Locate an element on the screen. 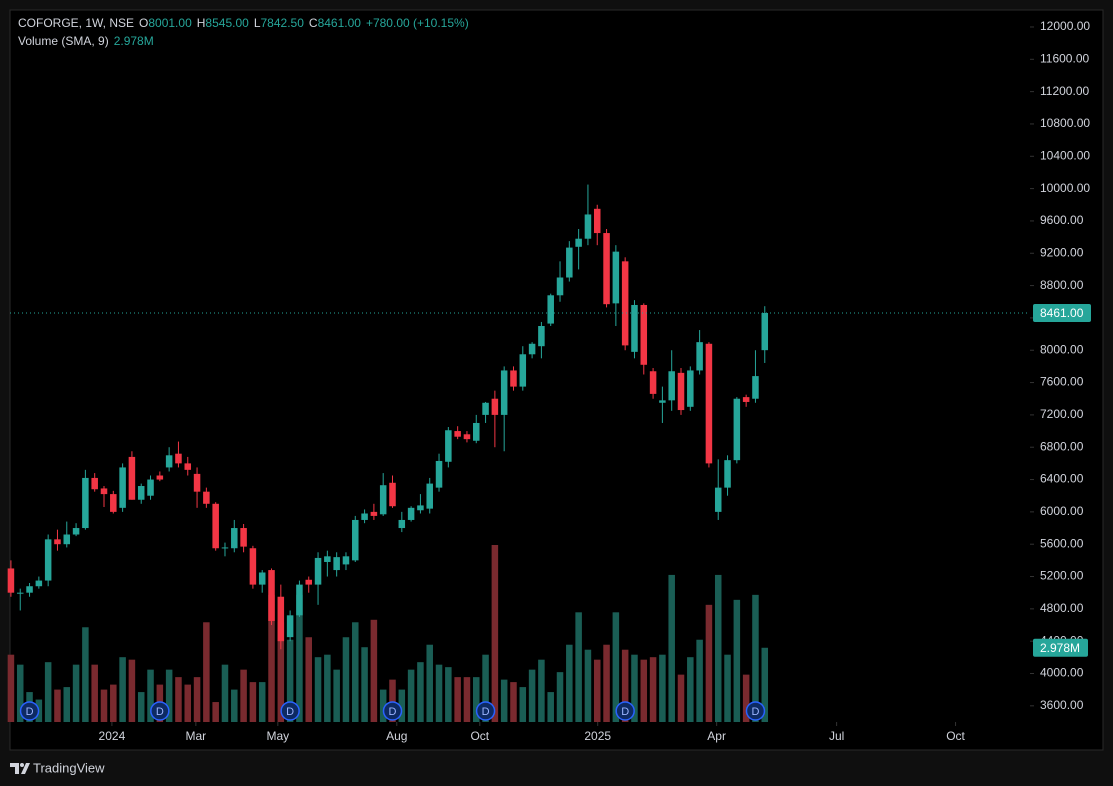 The width and height of the screenshot is (1113, 786). legend-value: 8461.00 is located at coordinates (340, 23).